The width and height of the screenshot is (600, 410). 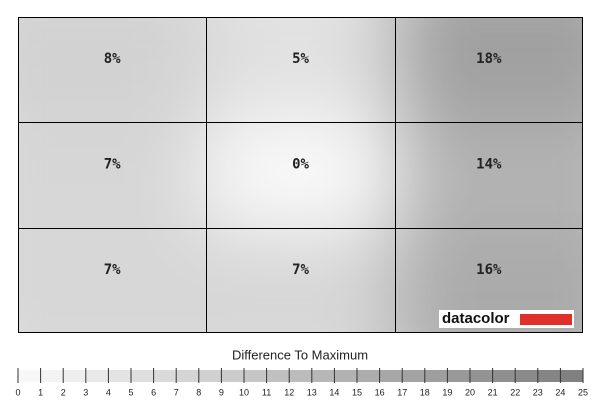 What do you see at coordinates (300, 164) in the screenshot?
I see `cell-label: 0%` at bounding box center [300, 164].